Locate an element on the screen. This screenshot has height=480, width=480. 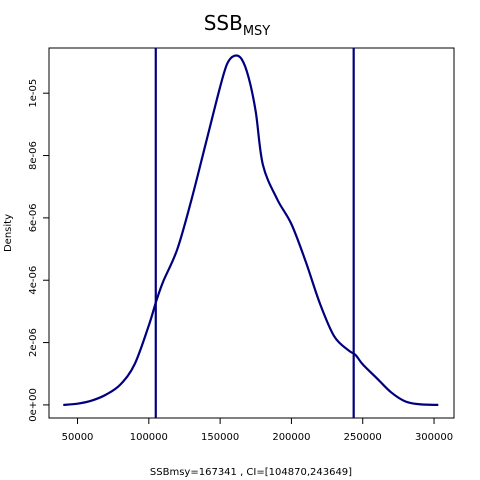
y-tick-label: 8e-06 is located at coordinates (33, 155).